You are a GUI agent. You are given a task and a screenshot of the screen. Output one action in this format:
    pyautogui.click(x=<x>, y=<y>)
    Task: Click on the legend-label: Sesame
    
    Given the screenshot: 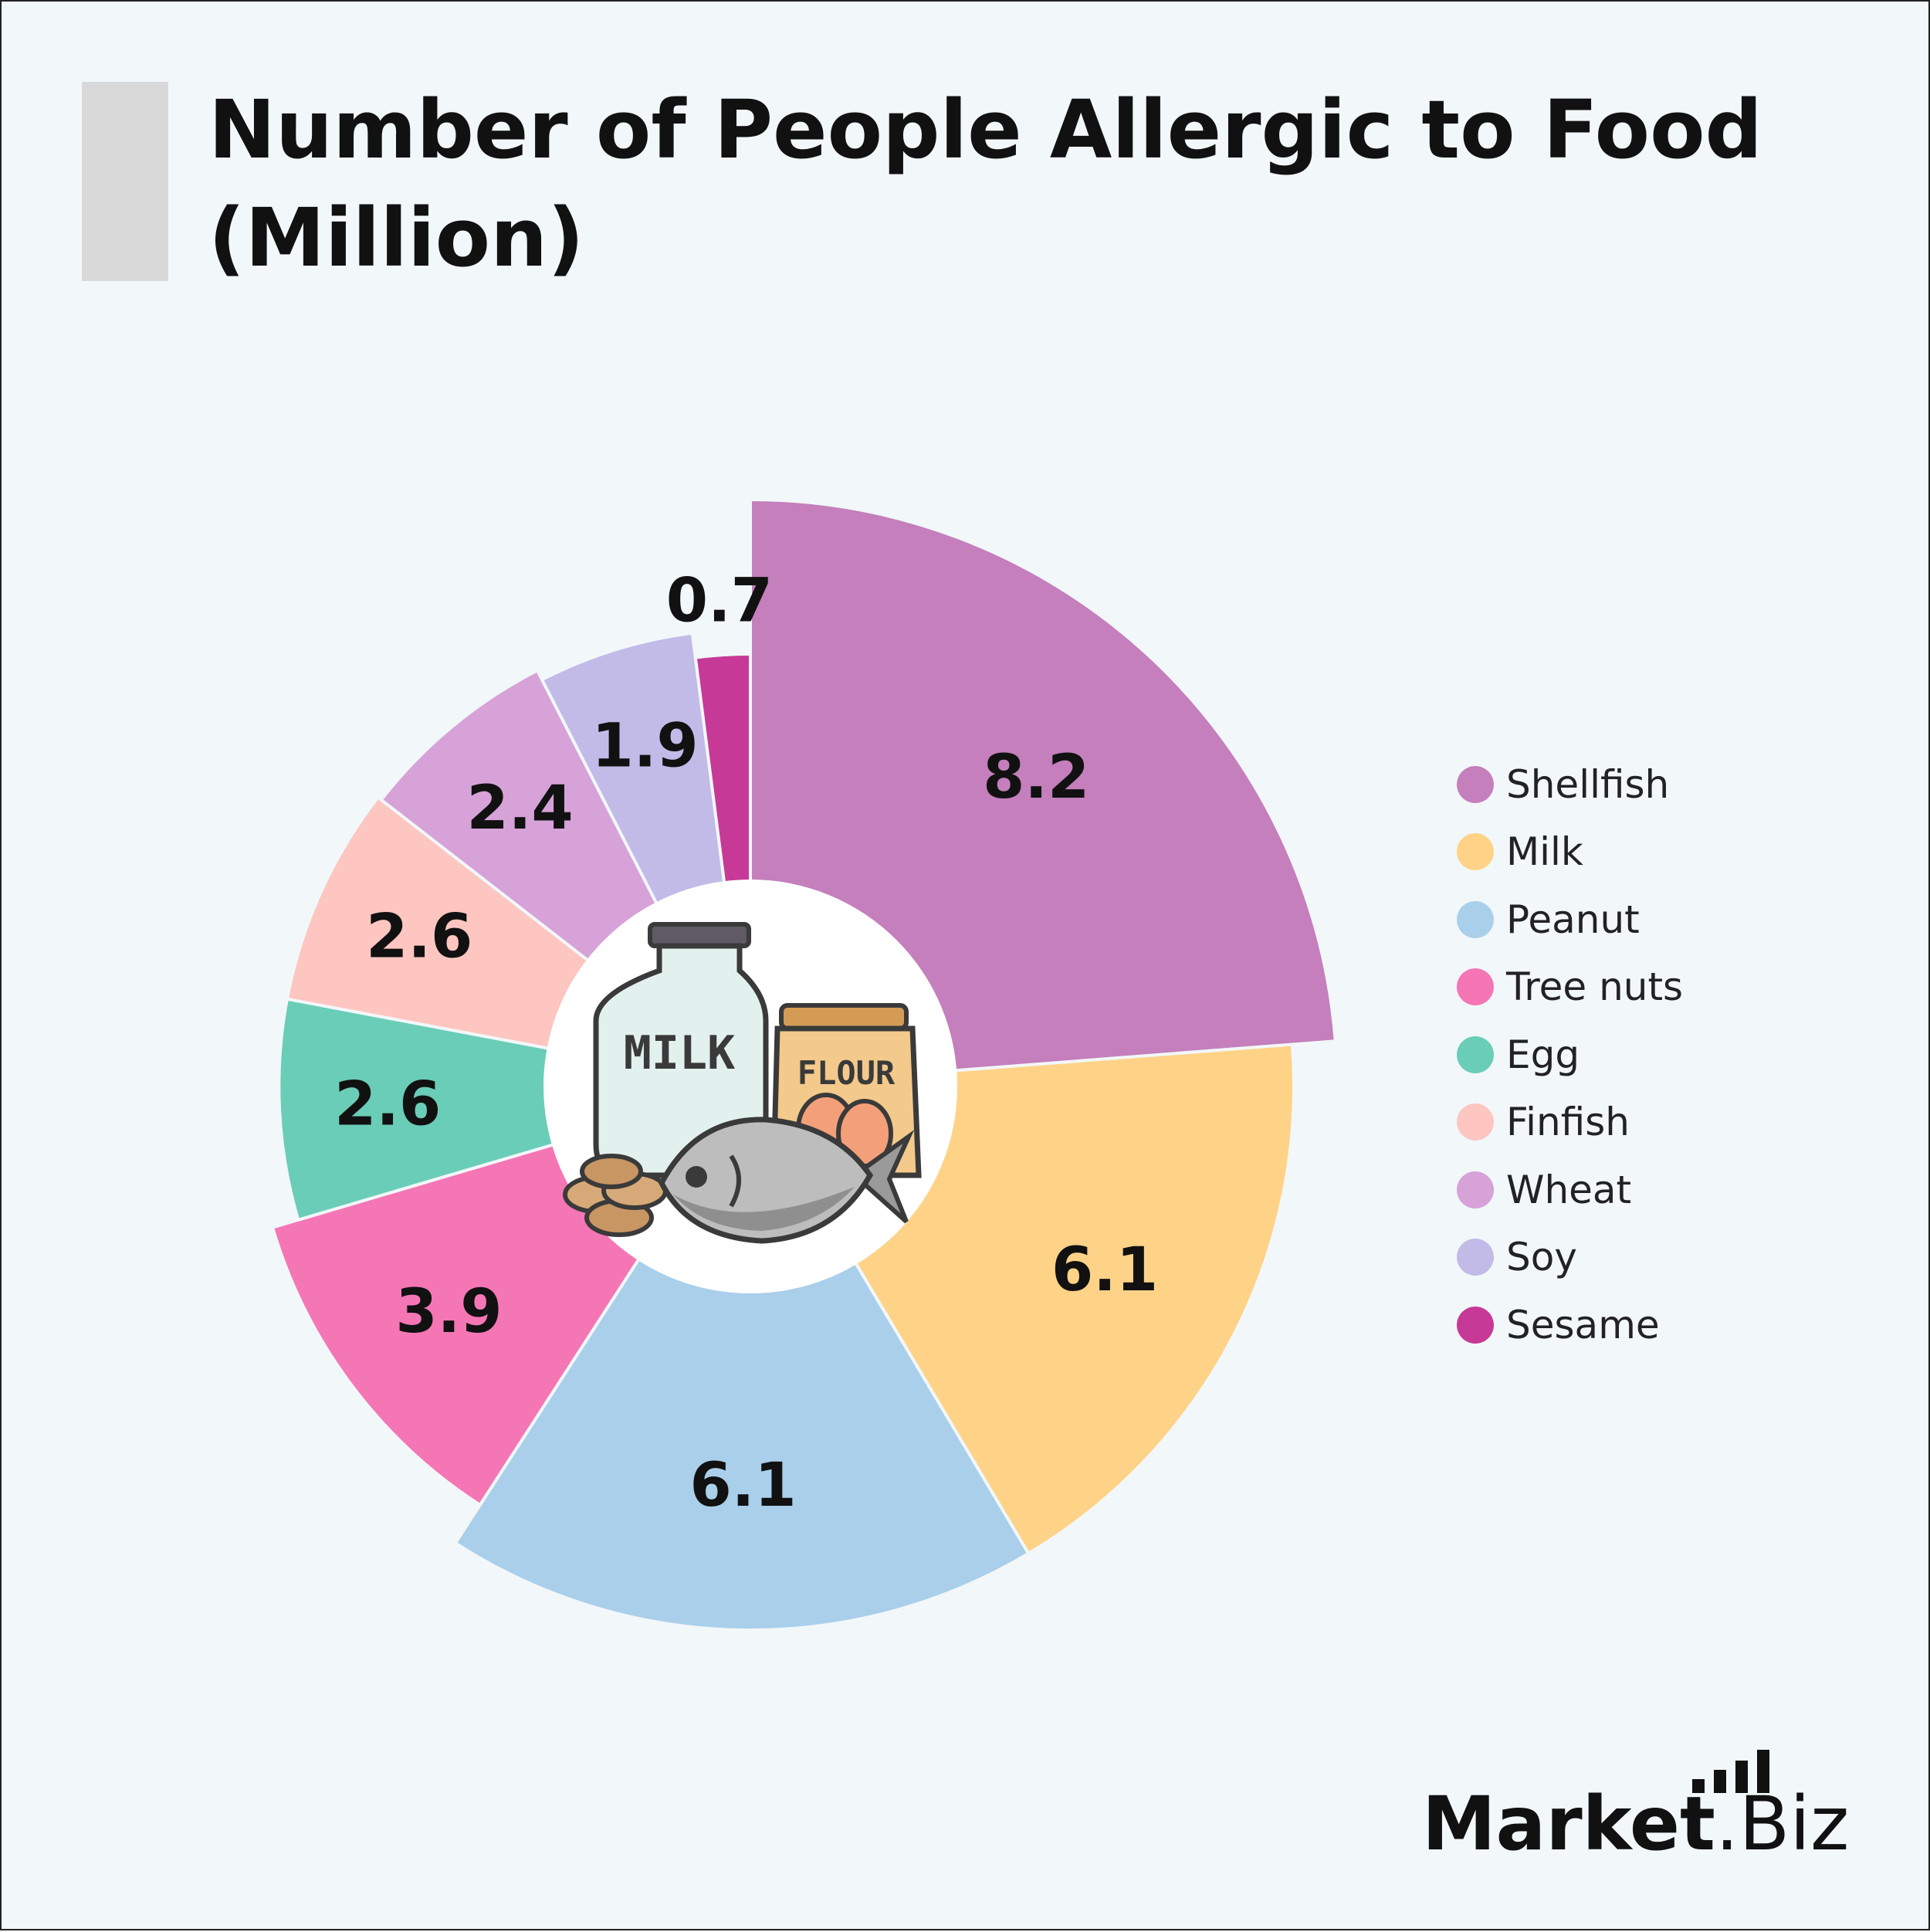 What is the action you would take?
    pyautogui.click(x=1583, y=1324)
    